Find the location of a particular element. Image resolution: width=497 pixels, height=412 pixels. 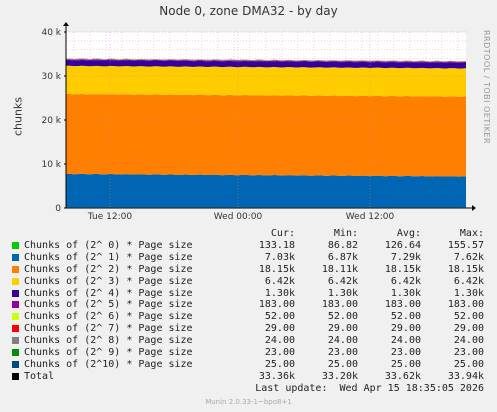

legend-value-min: 86.82 is located at coordinates (342, 245).